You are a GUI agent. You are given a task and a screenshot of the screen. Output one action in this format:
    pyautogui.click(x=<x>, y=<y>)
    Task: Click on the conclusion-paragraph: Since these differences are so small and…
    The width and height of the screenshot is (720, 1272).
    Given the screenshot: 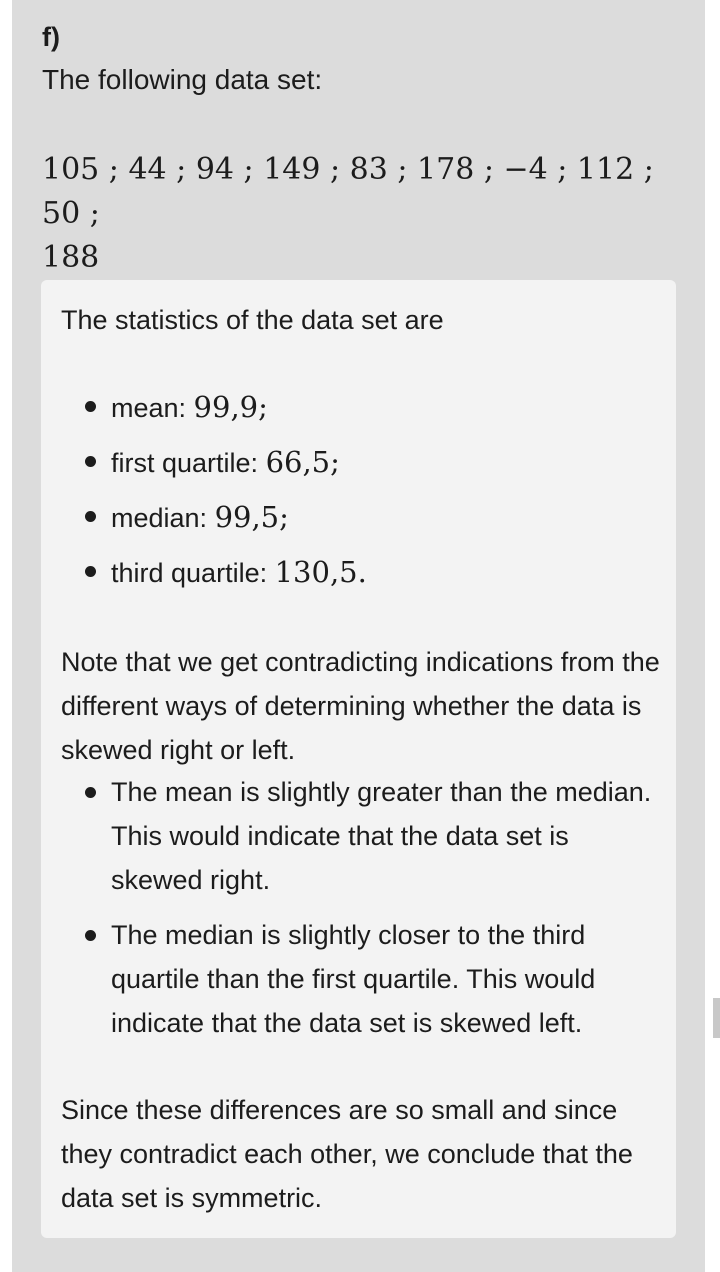 What is the action you would take?
    pyautogui.click(x=347, y=1154)
    